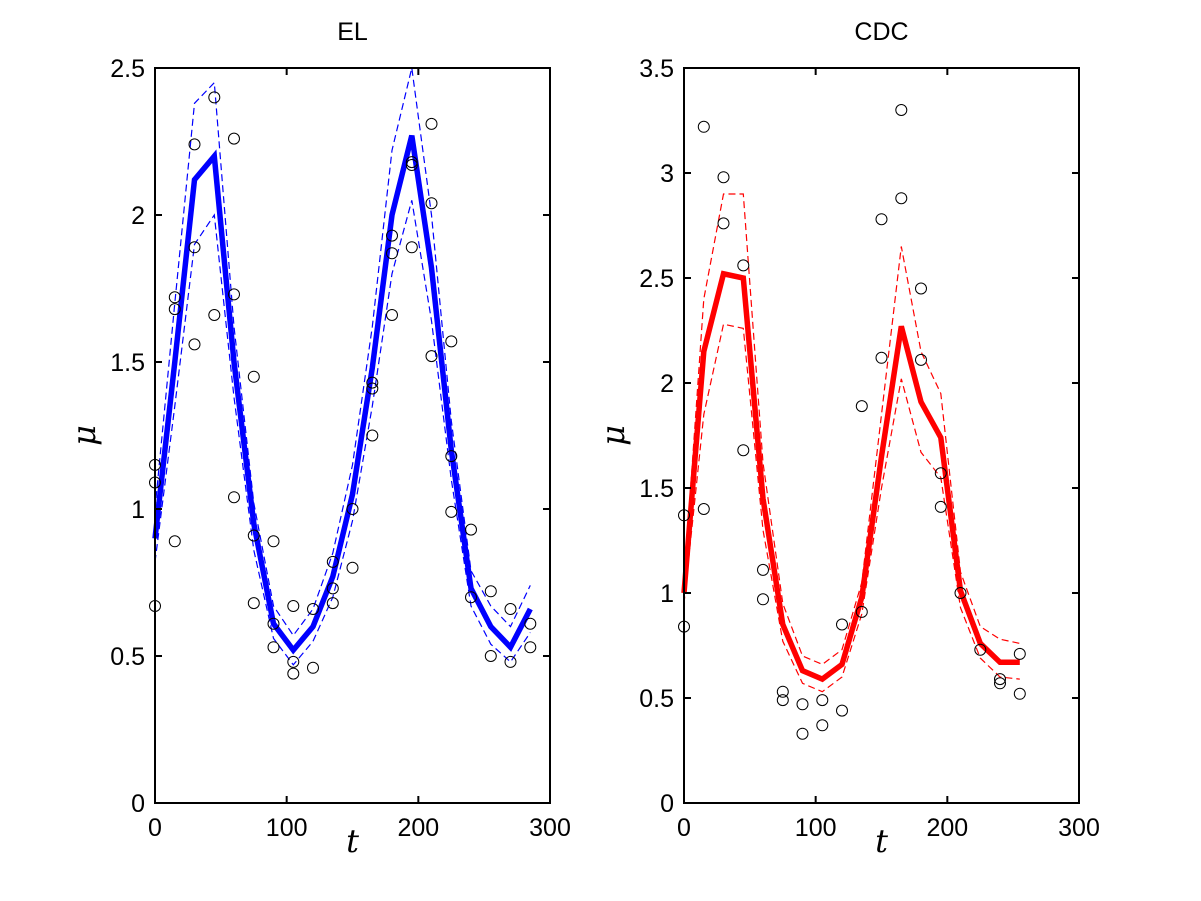 The width and height of the screenshot is (1201, 901). I want to click on el-x-tick-label: 0, so click(155, 828).